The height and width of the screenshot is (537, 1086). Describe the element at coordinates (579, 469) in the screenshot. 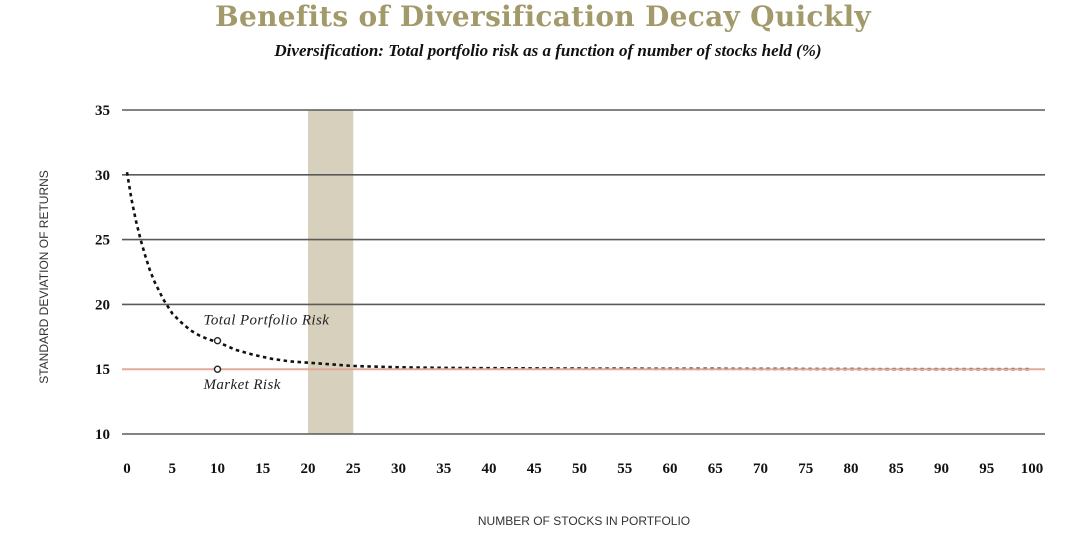

I see `x-tick-label: 50` at that location.